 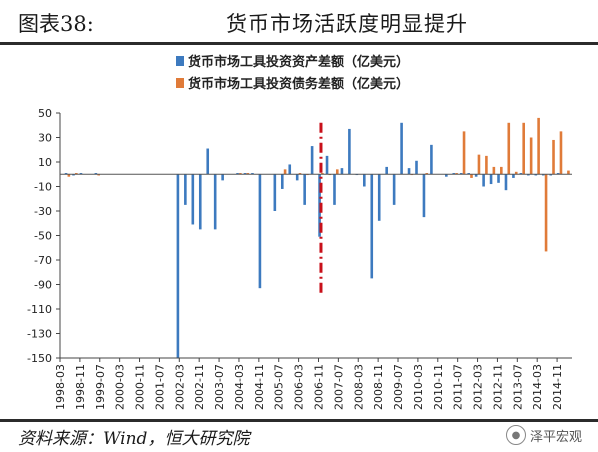 I want to click on x-tick-label: 2014-03, so click(x=537, y=387).